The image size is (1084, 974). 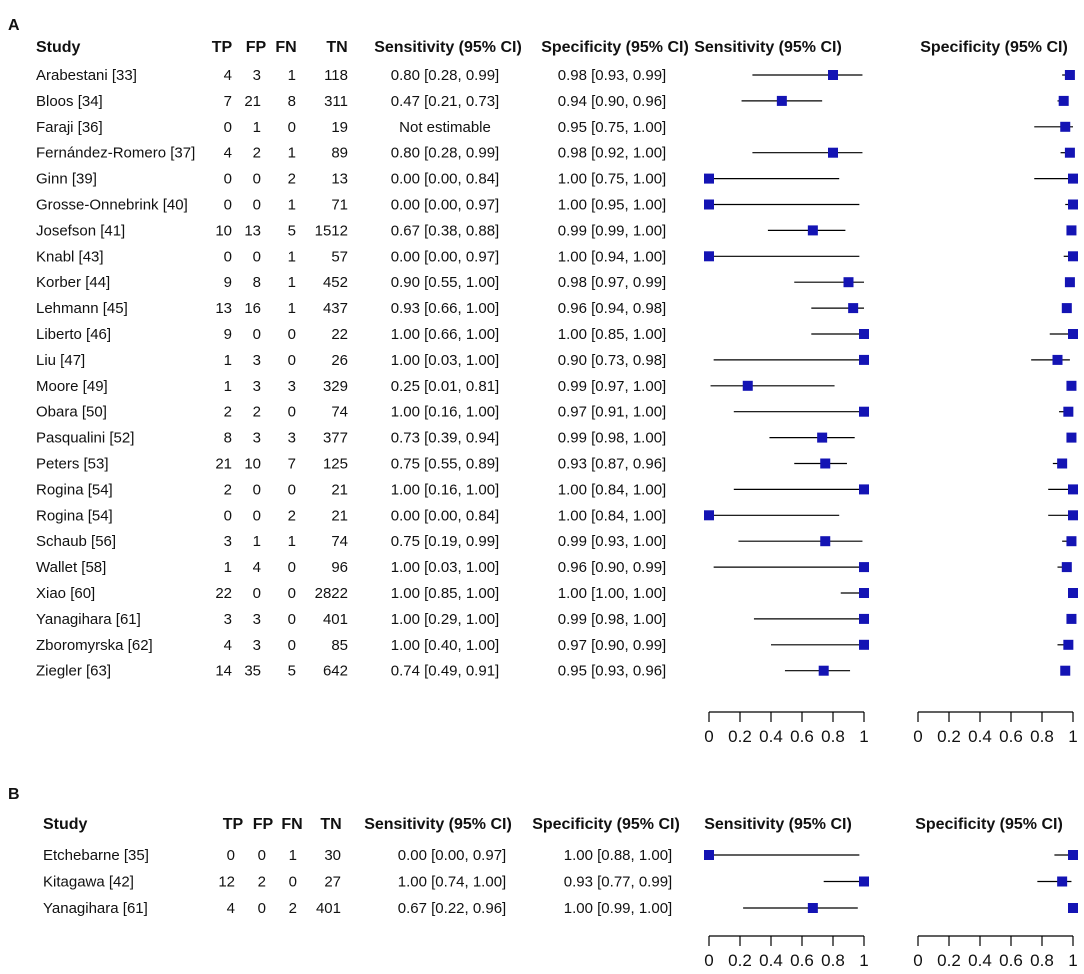 What do you see at coordinates (262, 882) in the screenshot?
I see `fp-value: 2` at bounding box center [262, 882].